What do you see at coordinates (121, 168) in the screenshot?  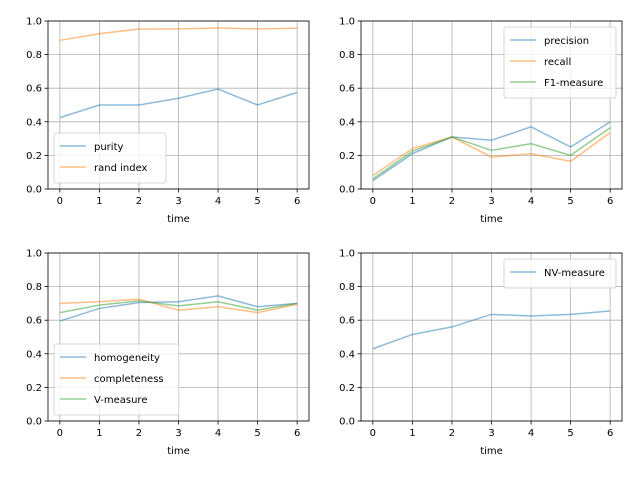 I see `legend-label: rand index` at bounding box center [121, 168].